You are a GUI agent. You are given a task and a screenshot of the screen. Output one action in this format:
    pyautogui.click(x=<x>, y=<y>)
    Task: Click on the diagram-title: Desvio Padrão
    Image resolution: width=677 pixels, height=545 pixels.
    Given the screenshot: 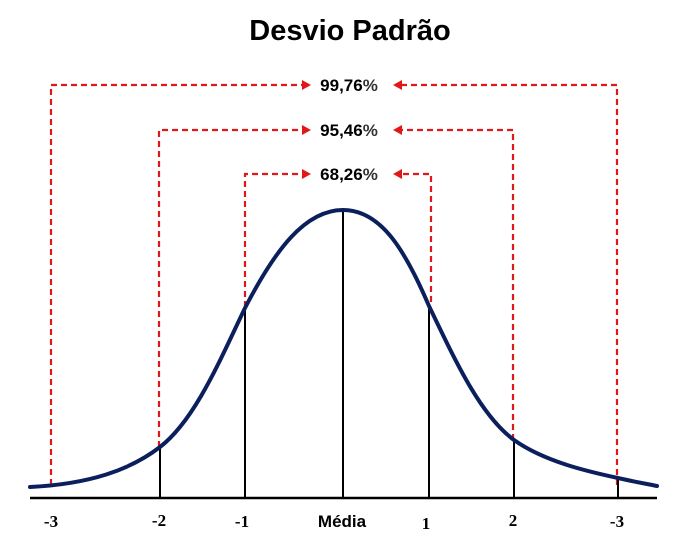 What is the action you would take?
    pyautogui.click(x=349, y=31)
    